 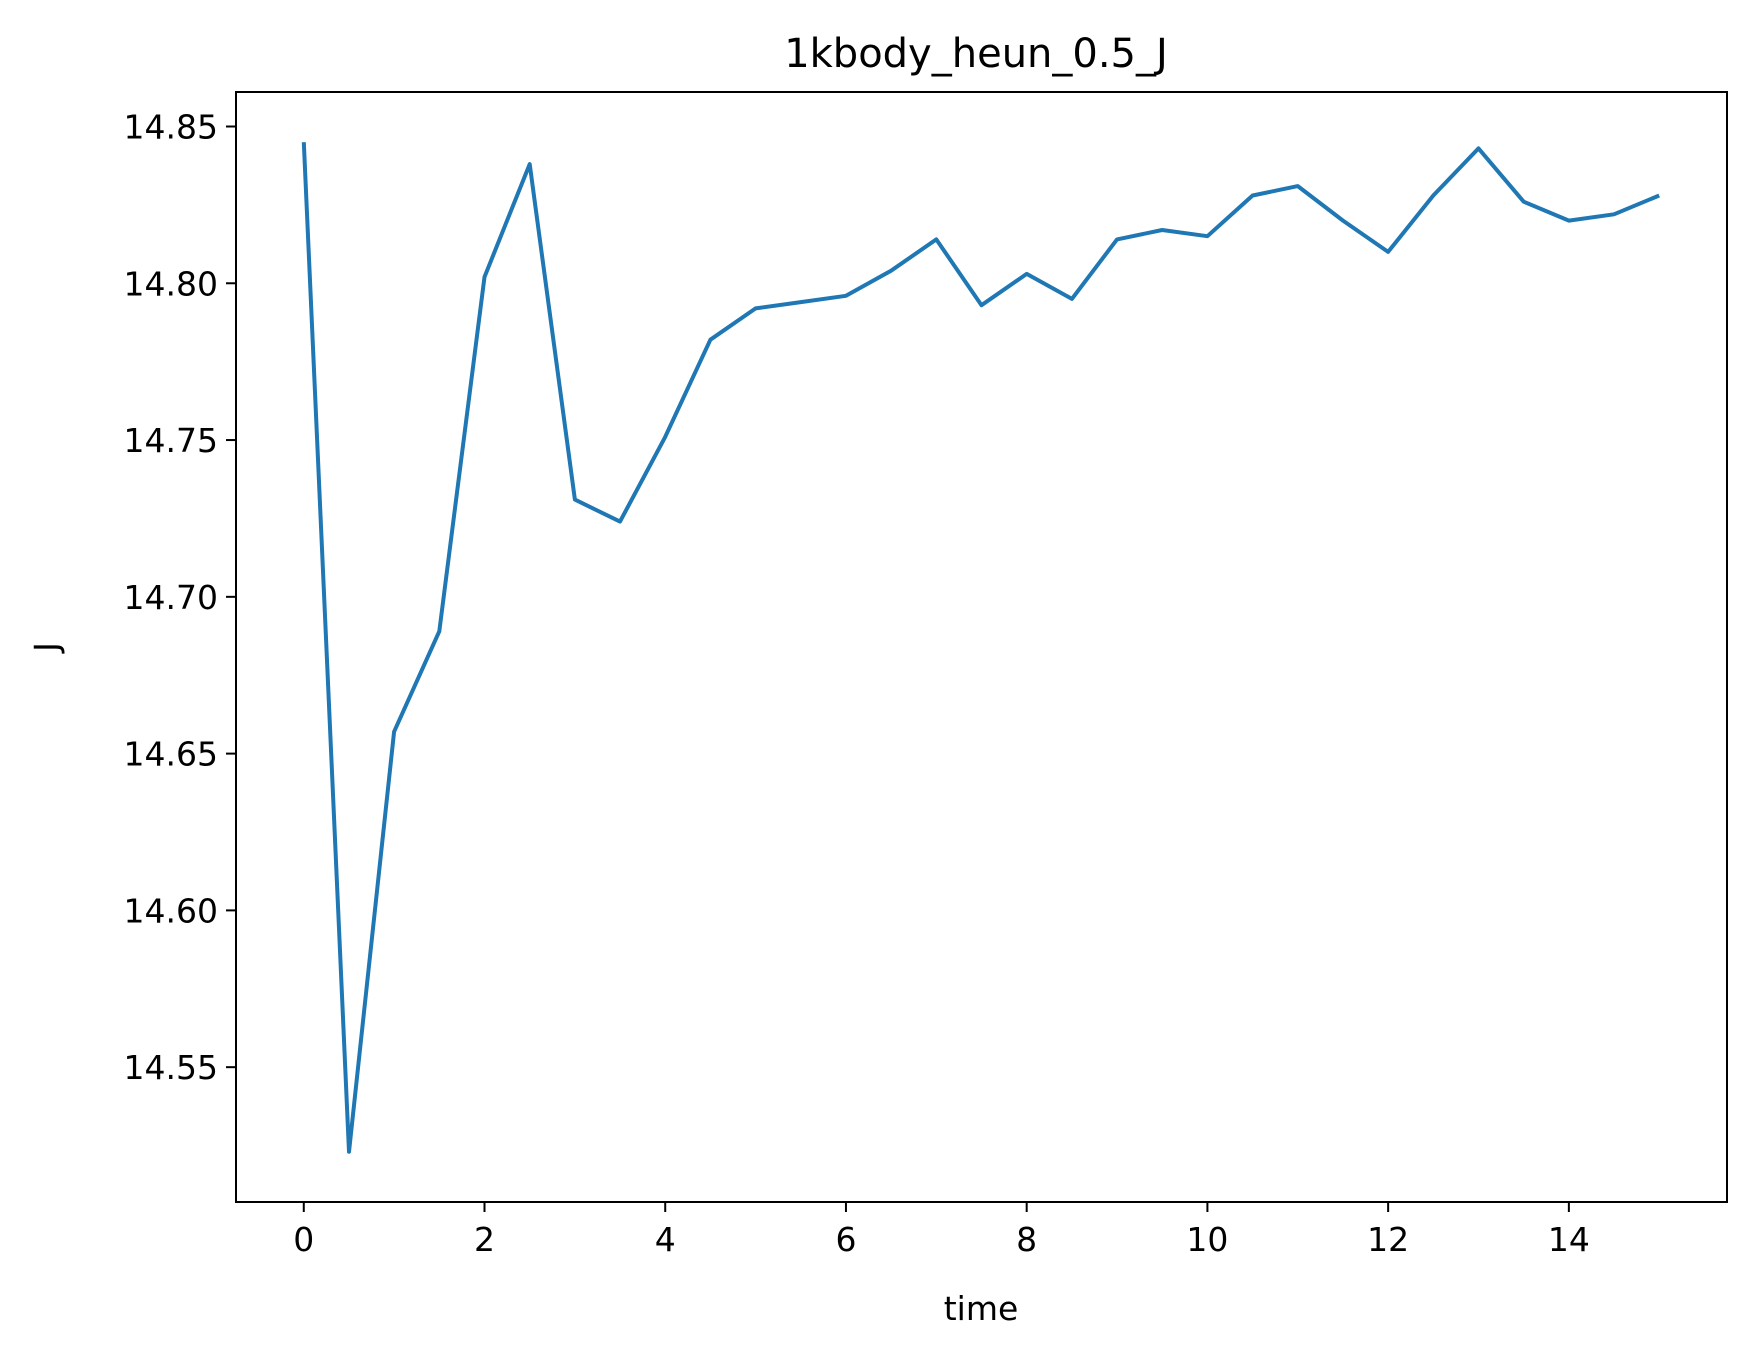 What do you see at coordinates (484, 1239) in the screenshot?
I see `x-tick-label: 2` at bounding box center [484, 1239].